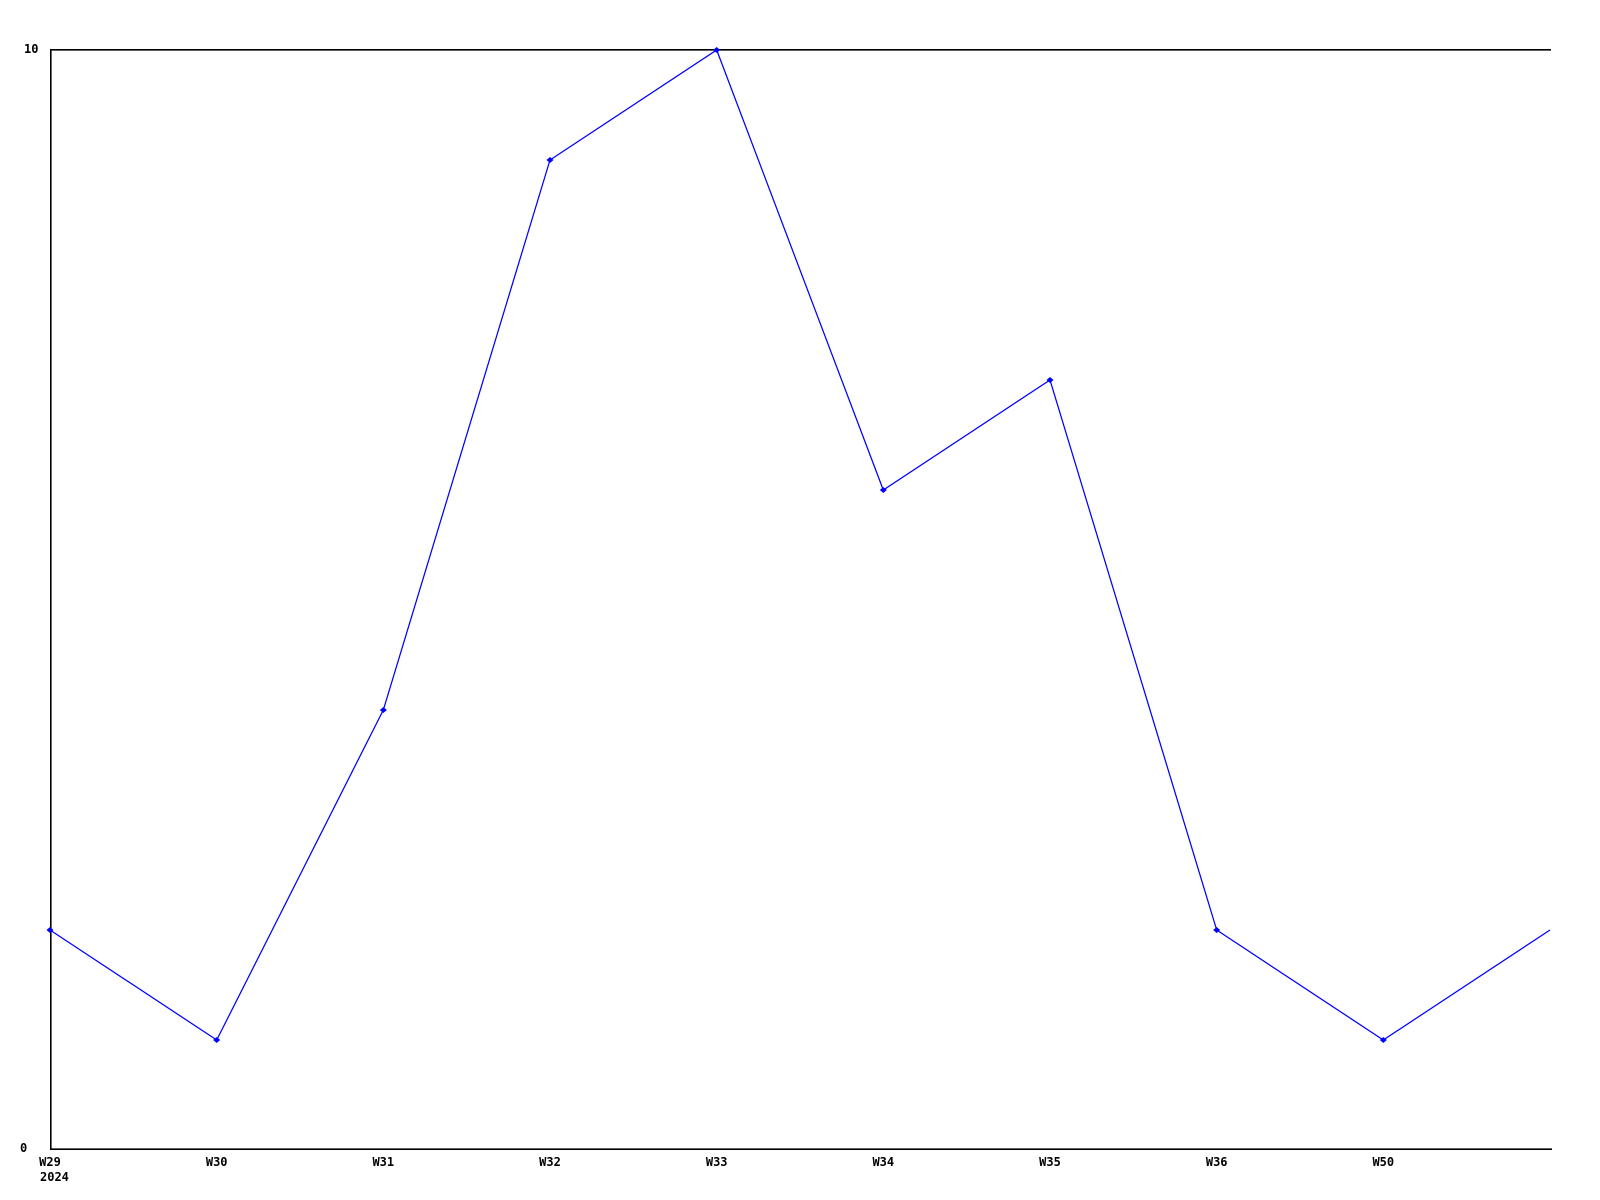 The height and width of the screenshot is (1200, 1600). Describe the element at coordinates (216, 1162) in the screenshot. I see `x-axis-label-w30: W30` at that location.